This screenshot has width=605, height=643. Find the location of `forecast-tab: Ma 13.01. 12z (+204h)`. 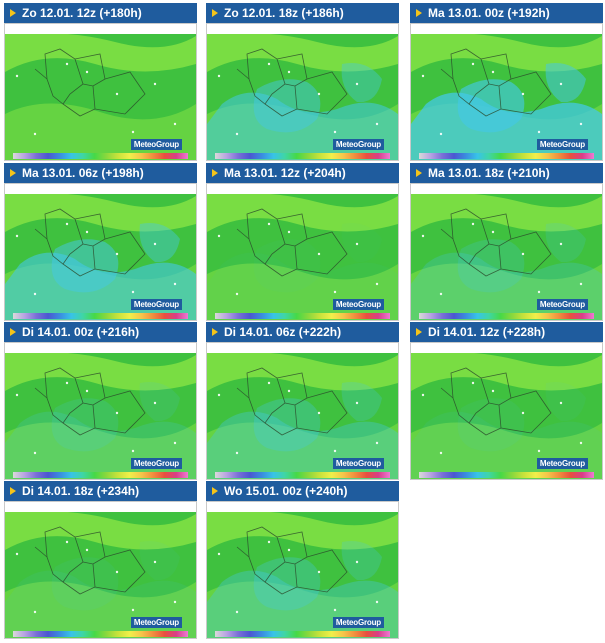

forecast-tab: Ma 13.01. 12z (+204h) is located at coordinates (302, 173).